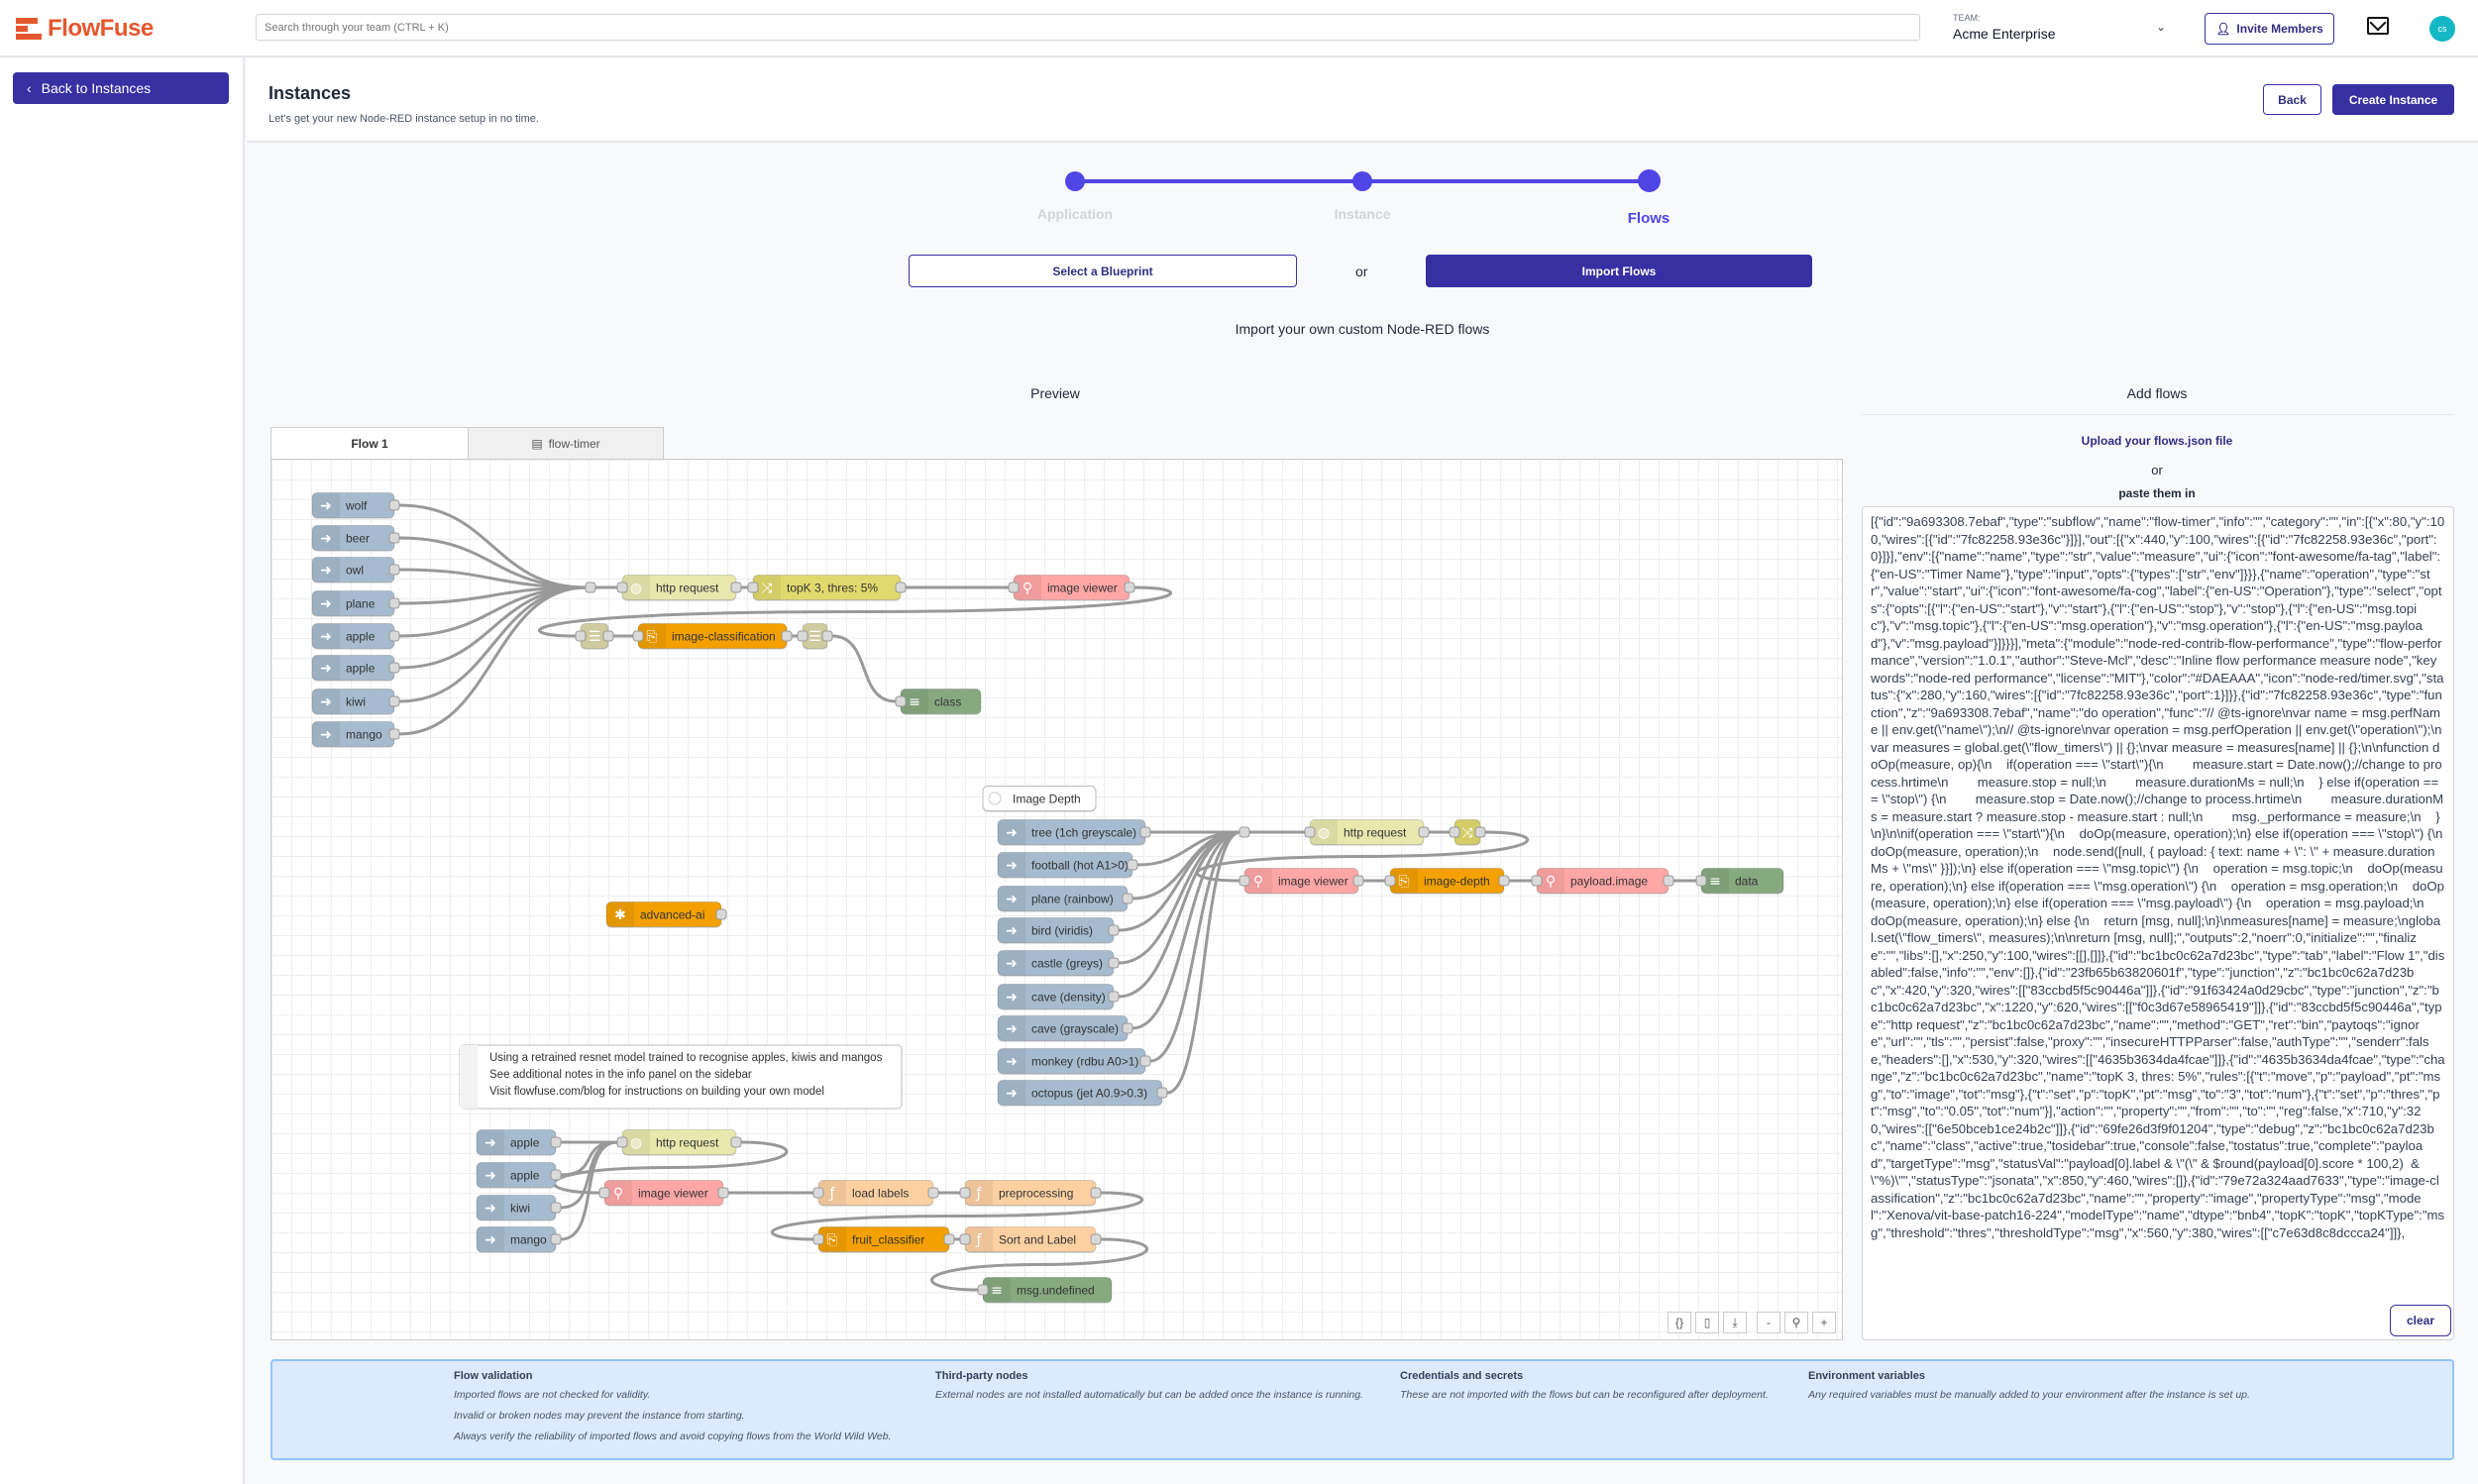  What do you see at coordinates (2004, 34) in the screenshot?
I see `team-selector: Acme Enterprise` at bounding box center [2004, 34].